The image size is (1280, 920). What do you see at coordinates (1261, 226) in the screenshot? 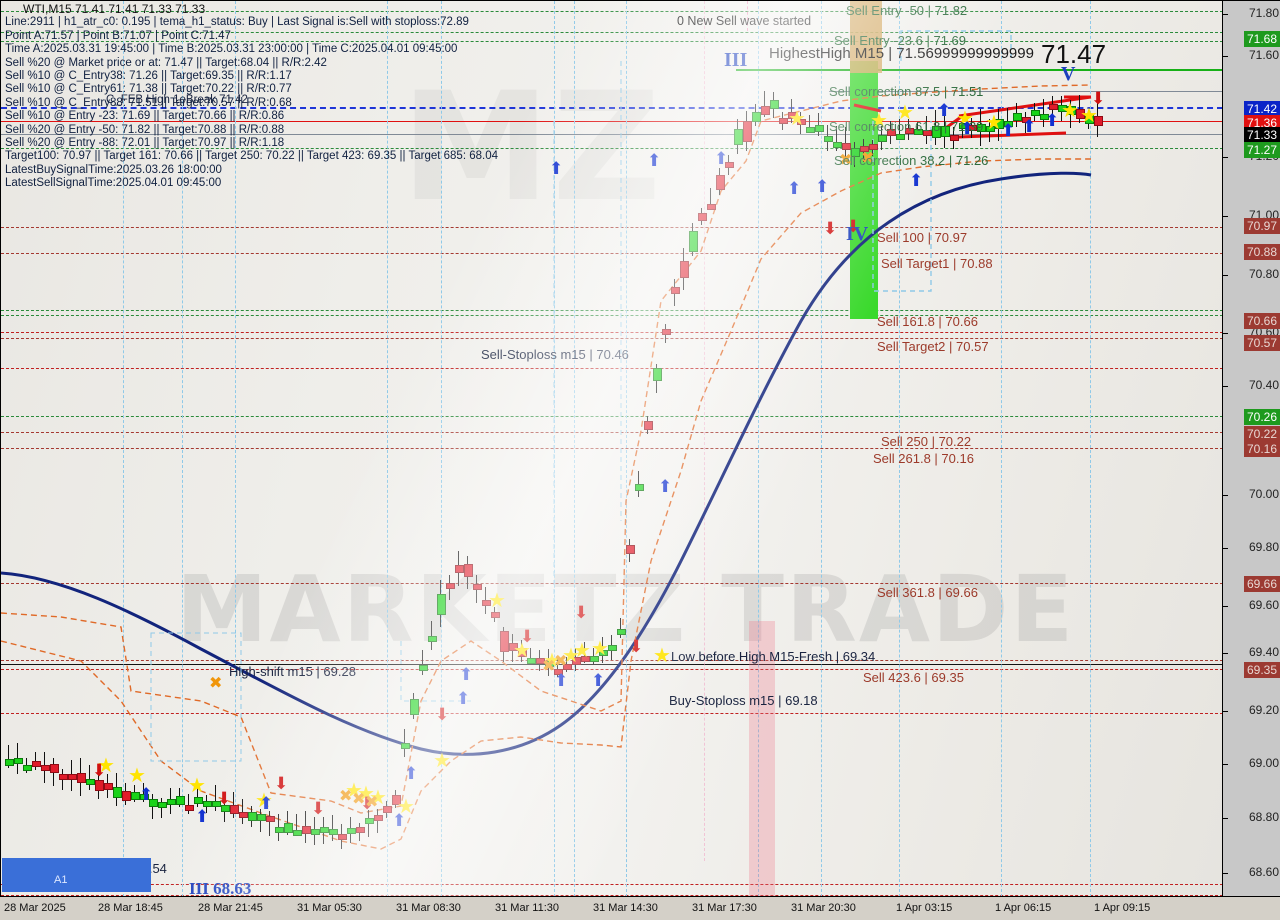
I see `price-badge-70-97: 70.97` at bounding box center [1261, 226].